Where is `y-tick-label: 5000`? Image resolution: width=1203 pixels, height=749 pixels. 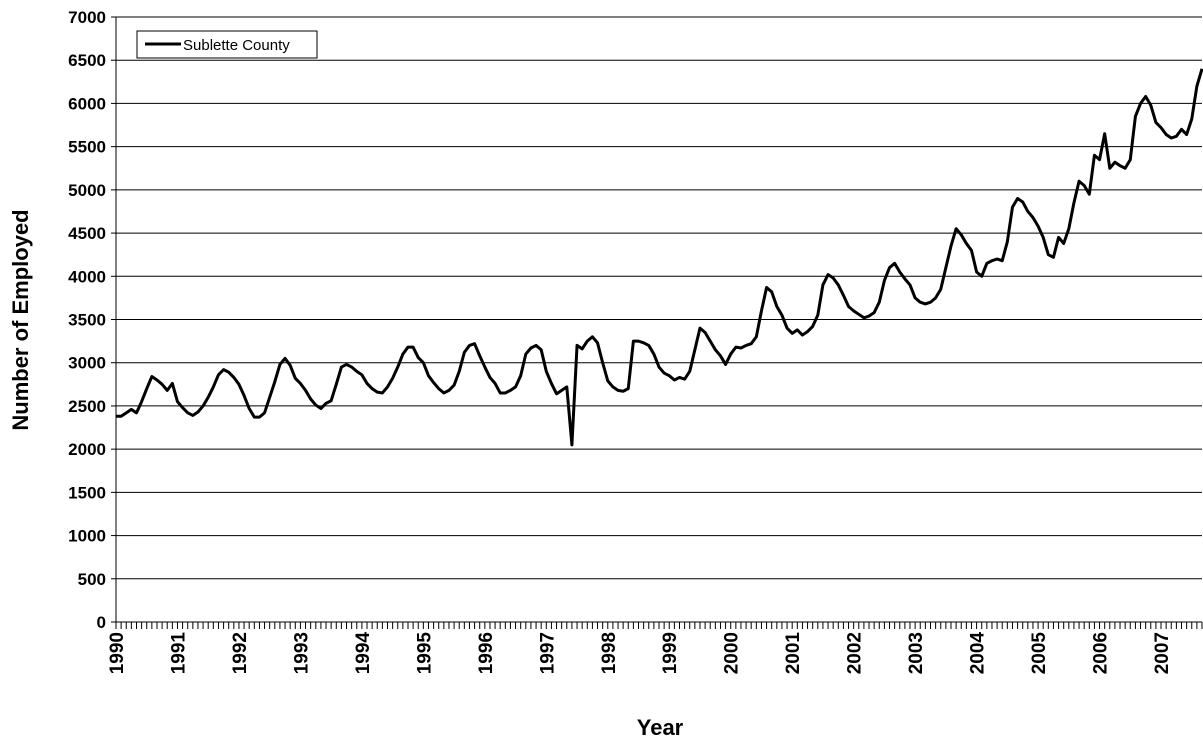
y-tick-label: 5000 is located at coordinates (87, 190).